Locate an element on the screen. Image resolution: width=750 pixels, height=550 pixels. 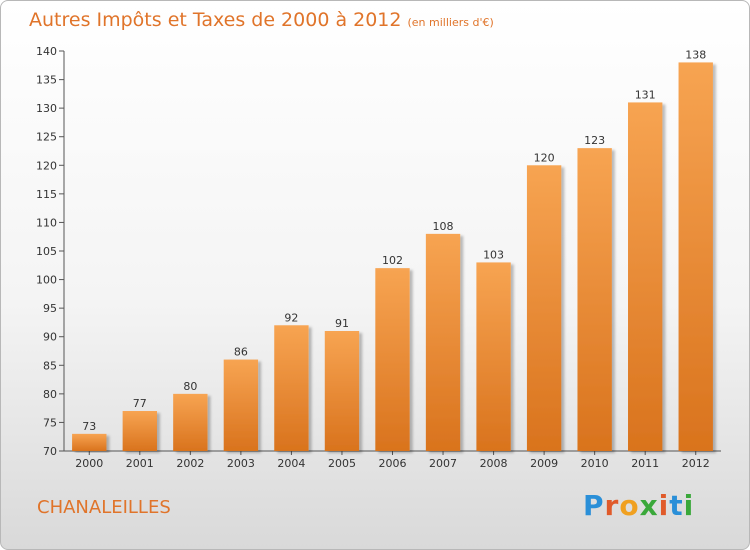
logo-letter: t is located at coordinates (676, 505).